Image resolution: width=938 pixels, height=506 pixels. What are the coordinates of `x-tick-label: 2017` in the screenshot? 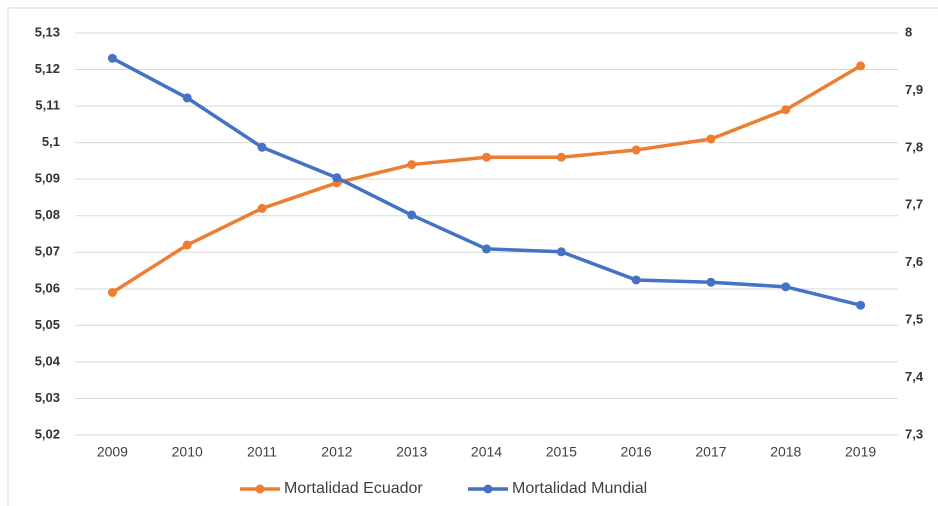 It's located at (710, 452).